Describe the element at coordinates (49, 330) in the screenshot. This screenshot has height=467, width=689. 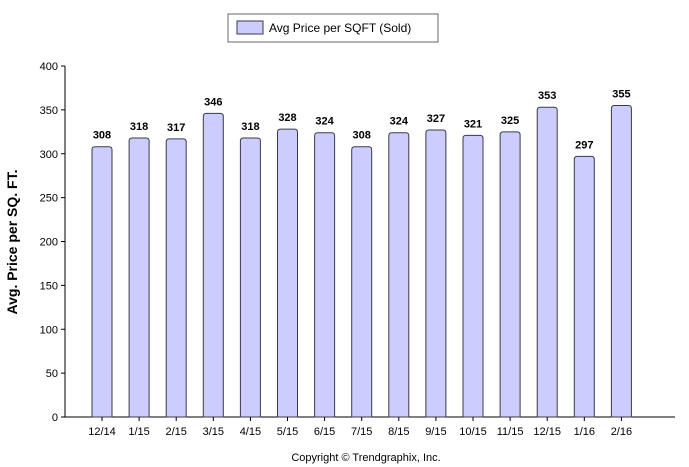
I see `y-tick-label: 100` at that location.